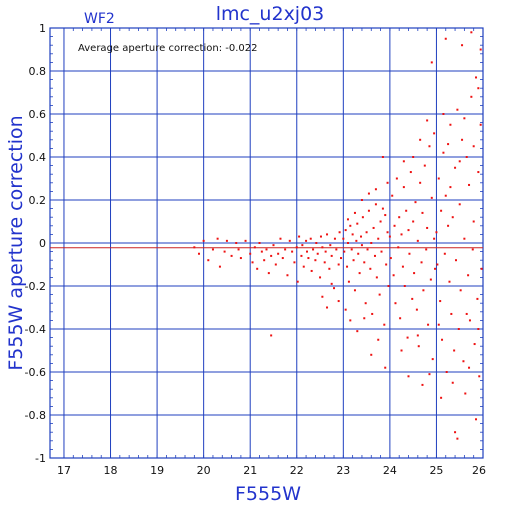 The height and width of the screenshot is (512, 512). I want to click on x-tick-label: 17, so click(64, 470).